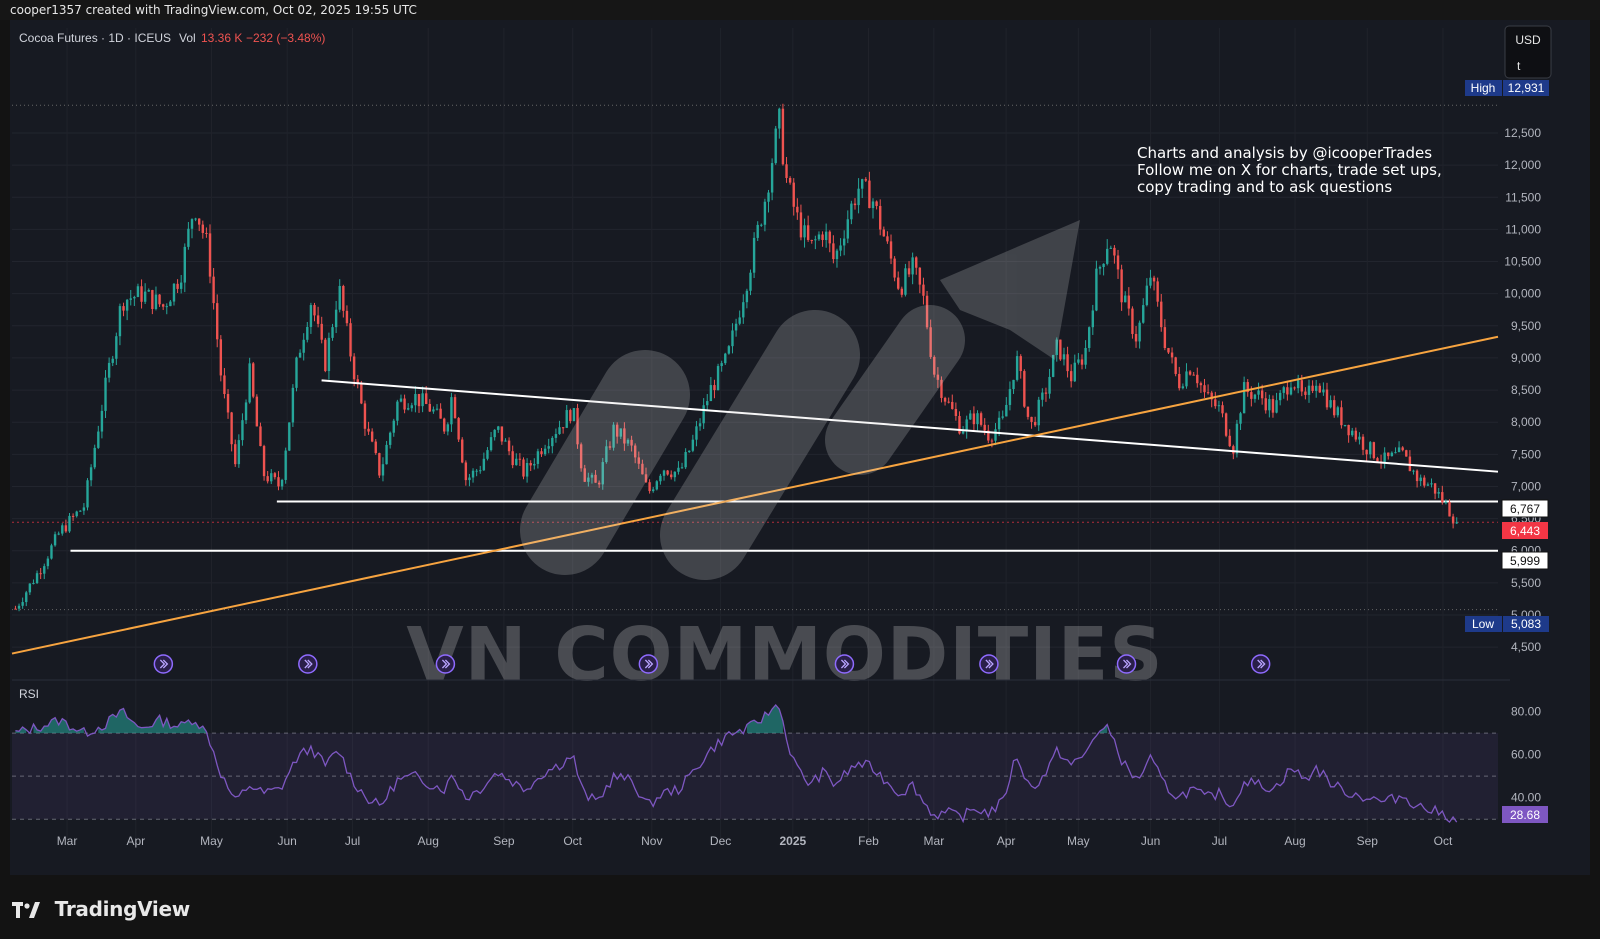 The height and width of the screenshot is (939, 1600). Describe the element at coordinates (221, 38) in the screenshot. I see `legend-vol-value: 13.36 K` at that location.